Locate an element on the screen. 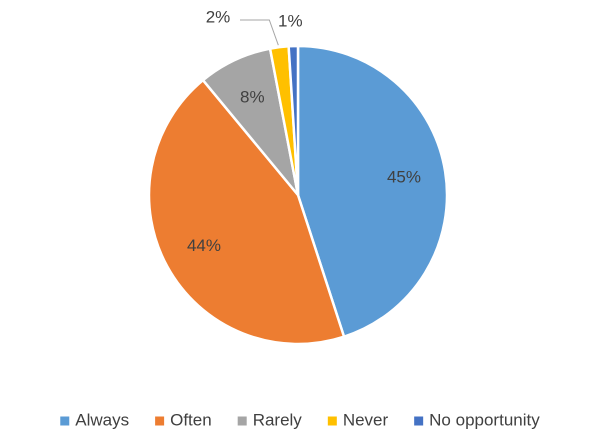 This screenshot has width=600, height=438. legend-label-often: Often is located at coordinates (191, 419).